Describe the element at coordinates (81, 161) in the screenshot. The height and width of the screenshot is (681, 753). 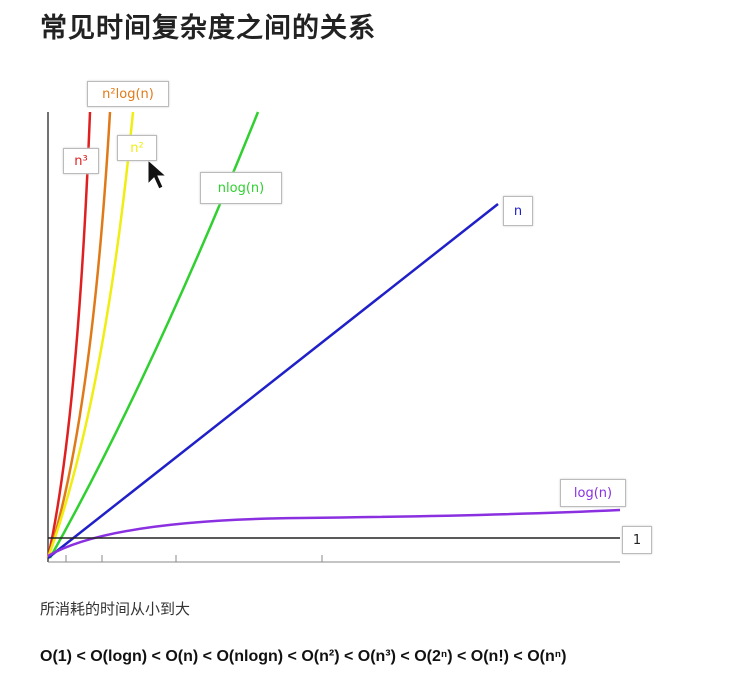
I see `series-label-n3: n³` at that location.